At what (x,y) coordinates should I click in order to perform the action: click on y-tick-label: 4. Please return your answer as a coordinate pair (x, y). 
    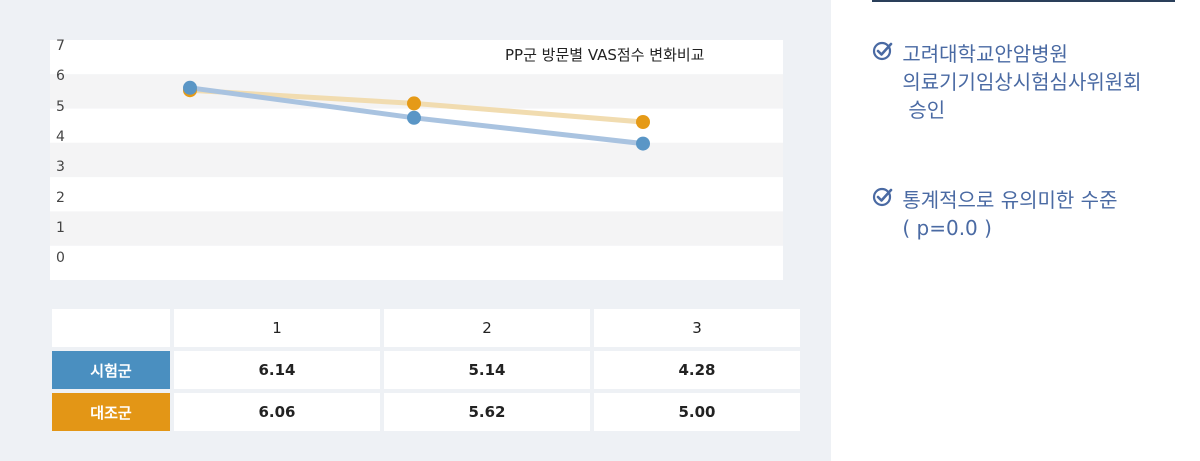
    Looking at the image, I should click on (60, 136).